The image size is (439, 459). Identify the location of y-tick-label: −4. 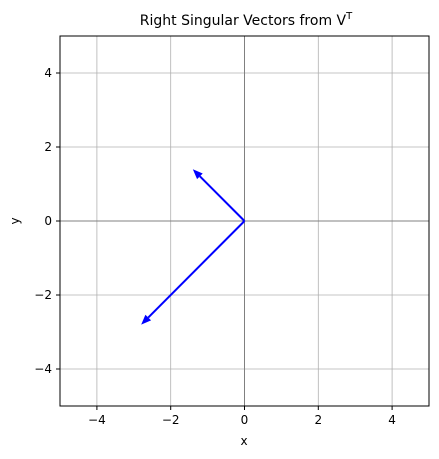
(43, 369).